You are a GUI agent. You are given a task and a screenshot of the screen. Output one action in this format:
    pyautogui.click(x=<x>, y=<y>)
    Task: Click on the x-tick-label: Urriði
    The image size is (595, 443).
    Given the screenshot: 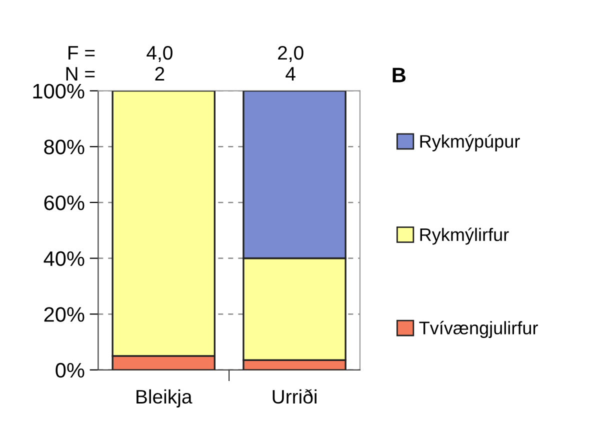 What is the action you would take?
    pyautogui.click(x=294, y=396)
    